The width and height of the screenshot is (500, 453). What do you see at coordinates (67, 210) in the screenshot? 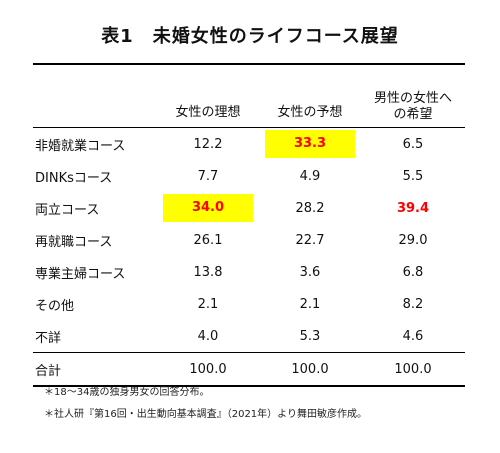
I see `row-label: 両立コース` at bounding box center [67, 210].